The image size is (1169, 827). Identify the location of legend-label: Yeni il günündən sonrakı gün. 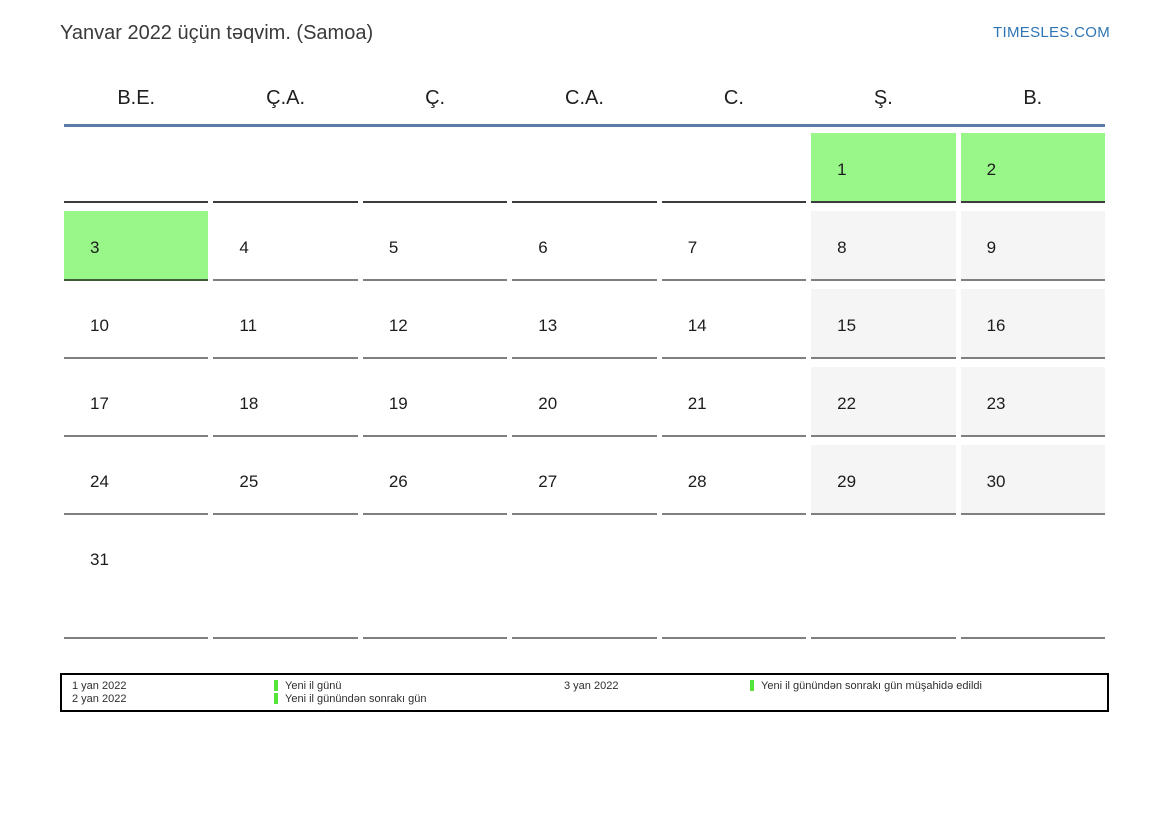
(356, 699).